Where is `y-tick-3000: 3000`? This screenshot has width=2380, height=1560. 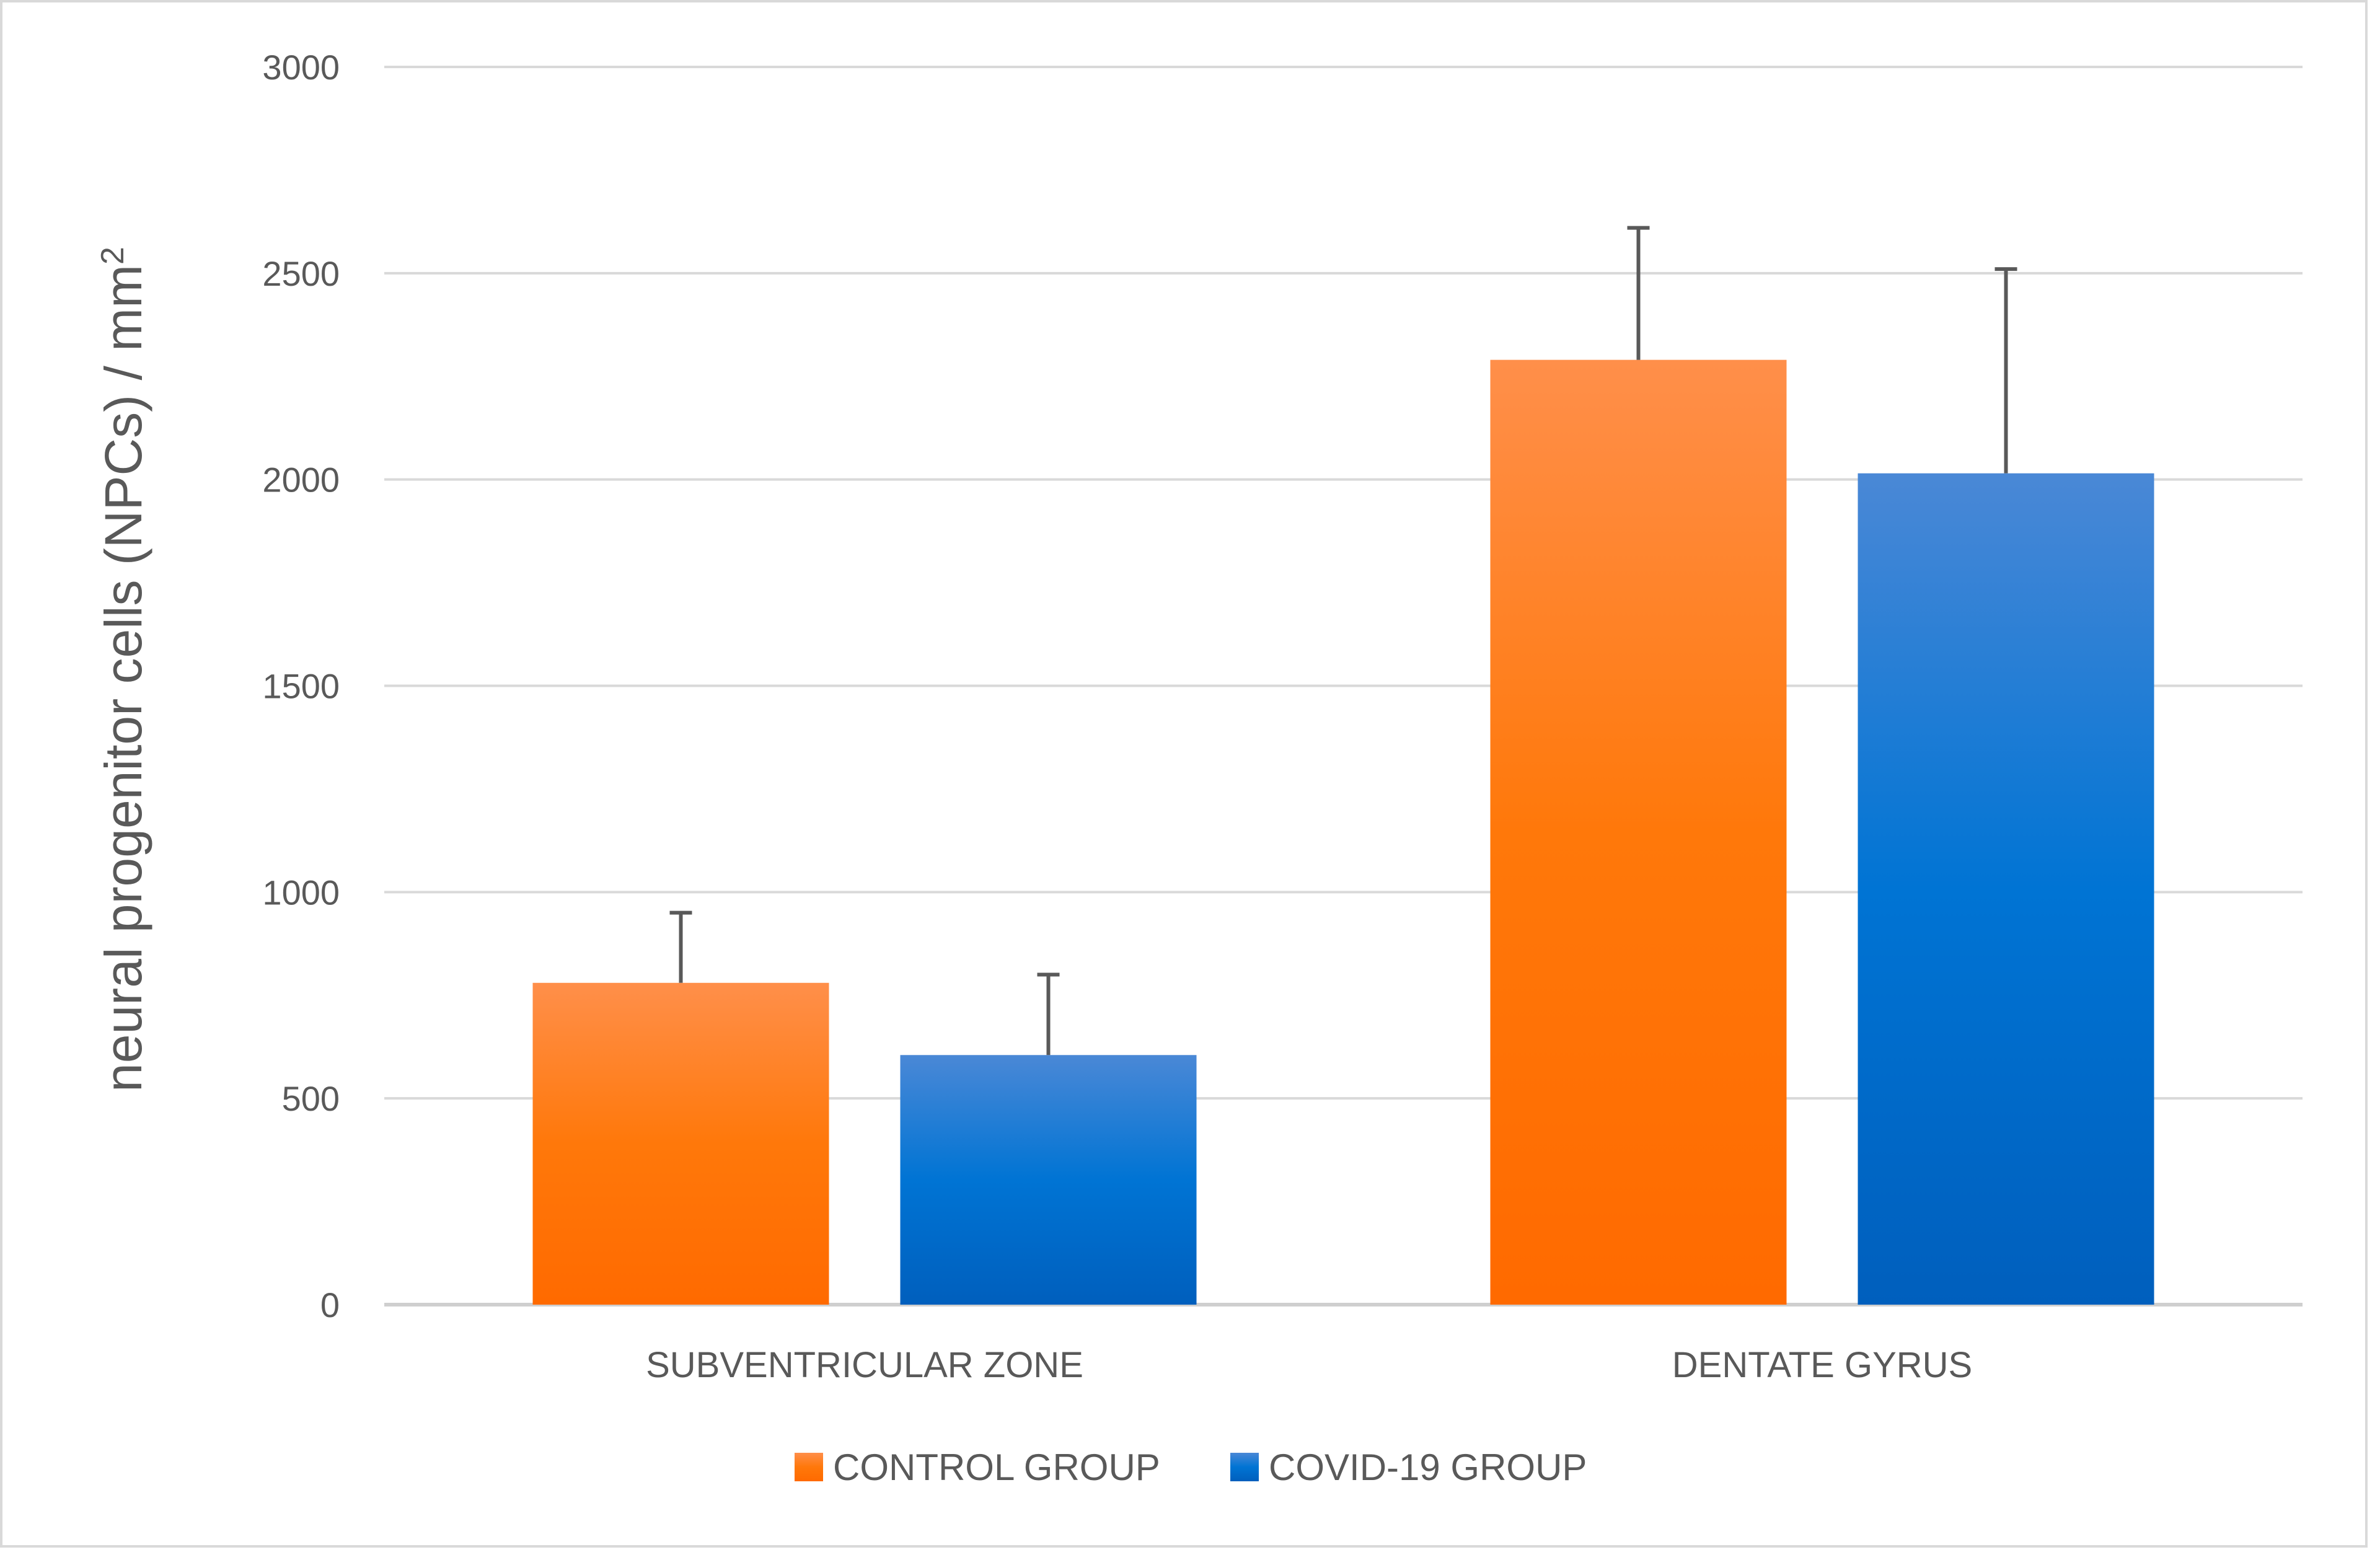
y-tick-3000: 3000 is located at coordinates (301, 67).